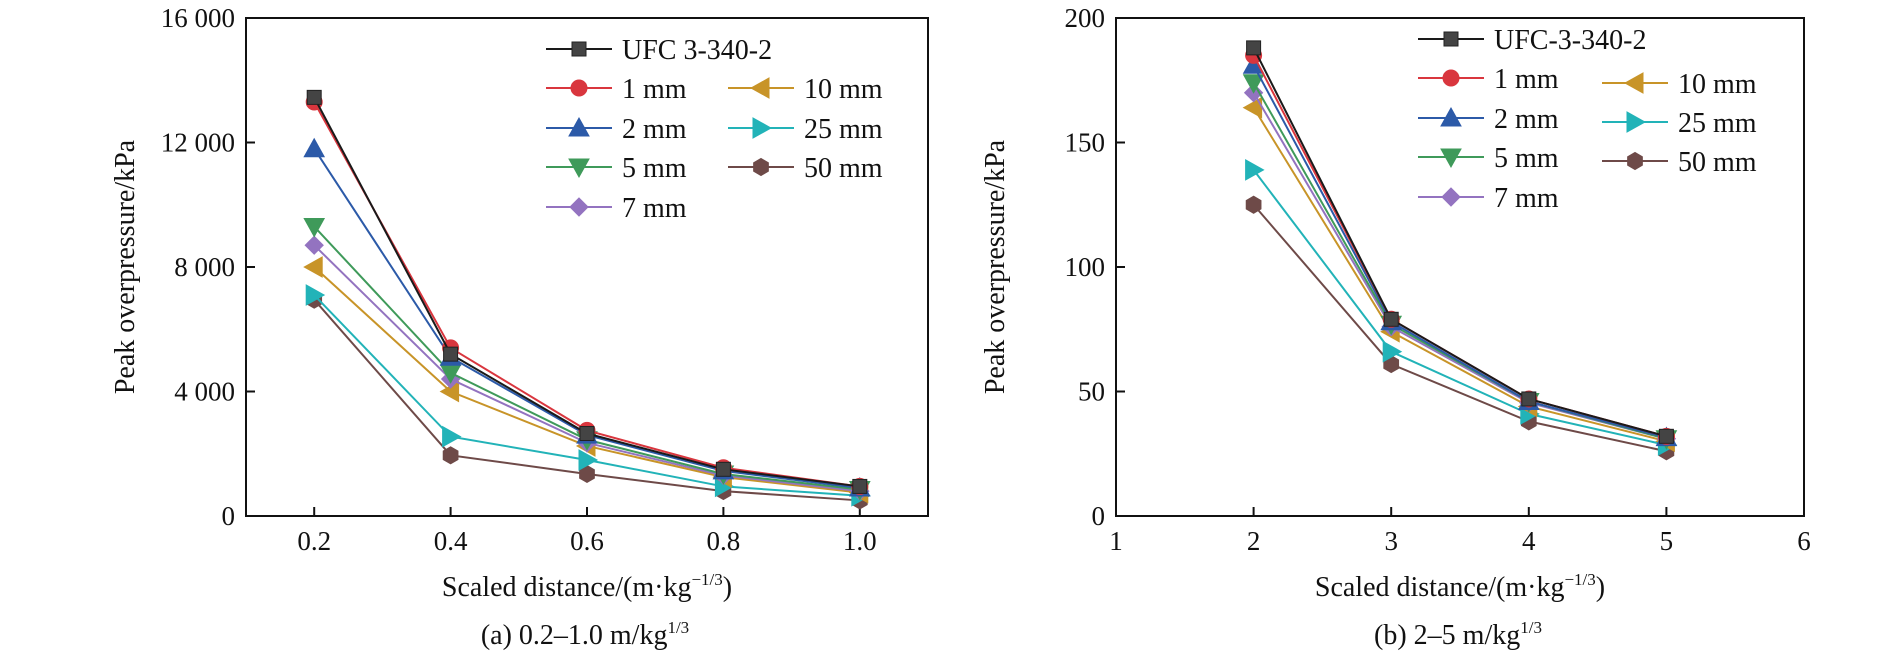  I want to click on legend-label: UFC-3-340-2, so click(1570, 40).